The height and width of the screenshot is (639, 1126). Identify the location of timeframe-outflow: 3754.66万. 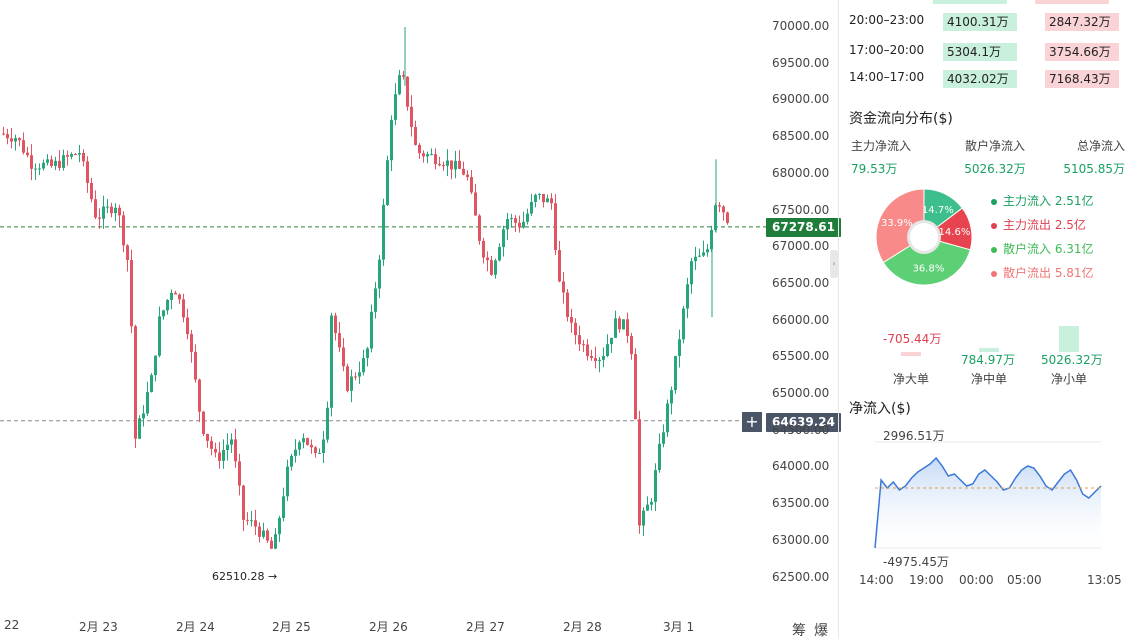
(1082, 52).